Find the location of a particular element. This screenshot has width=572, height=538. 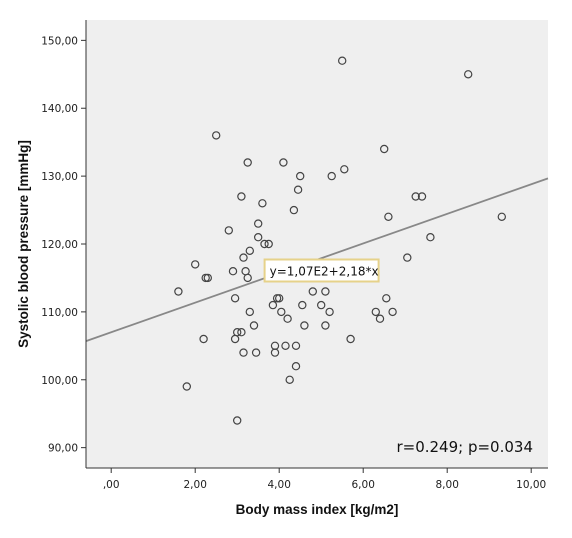

x-tick-label: 8,00 is located at coordinates (447, 485).